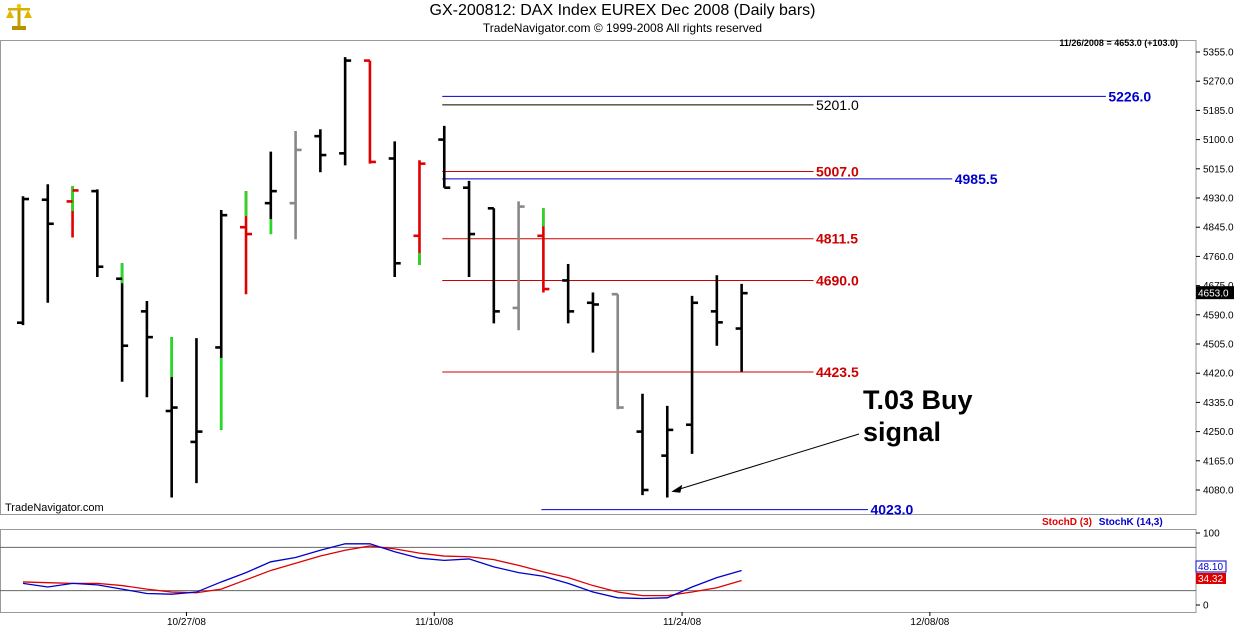 This screenshot has width=1245, height=631. What do you see at coordinates (1218, 491) in the screenshot?
I see `y-tick-label: 4080.0` at bounding box center [1218, 491].